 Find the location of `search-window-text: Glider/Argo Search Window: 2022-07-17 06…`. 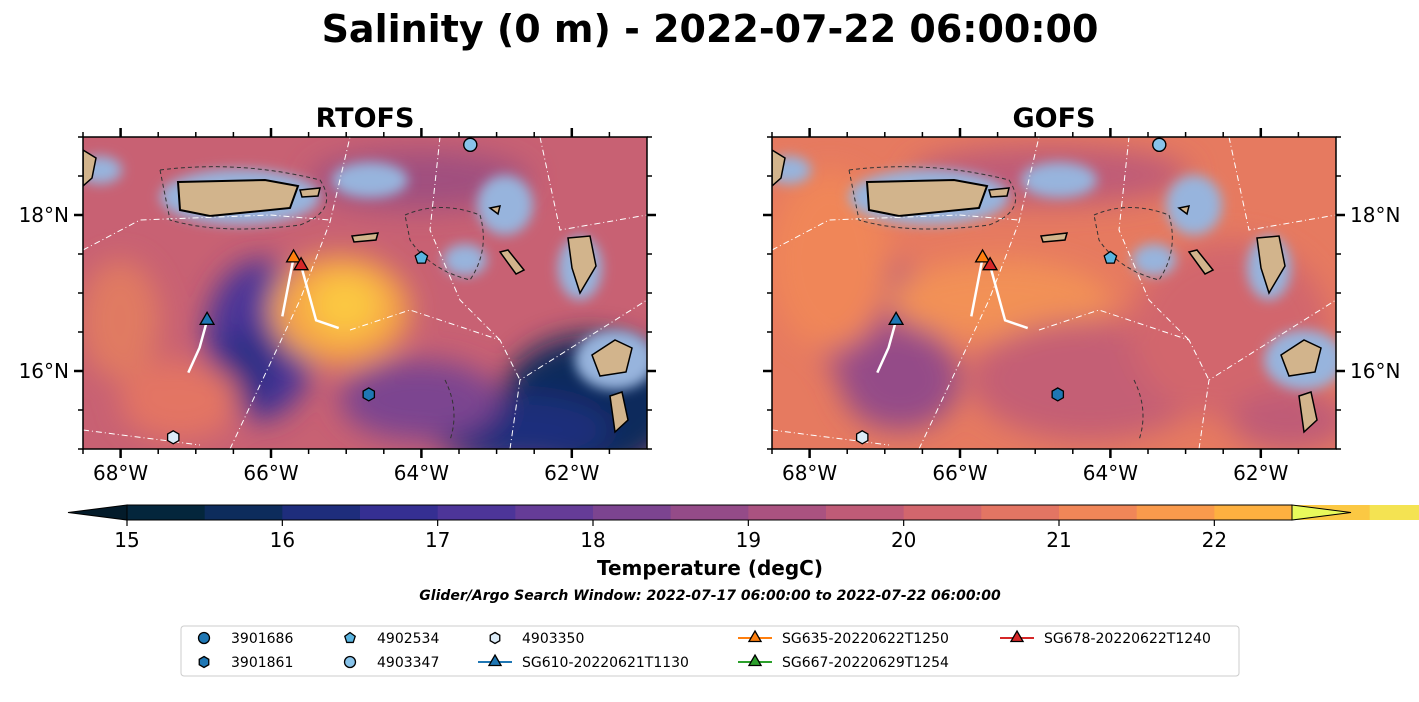

search-window-text: Glider/Argo Search Window: 2022-07-17 06… is located at coordinates (710, 596).